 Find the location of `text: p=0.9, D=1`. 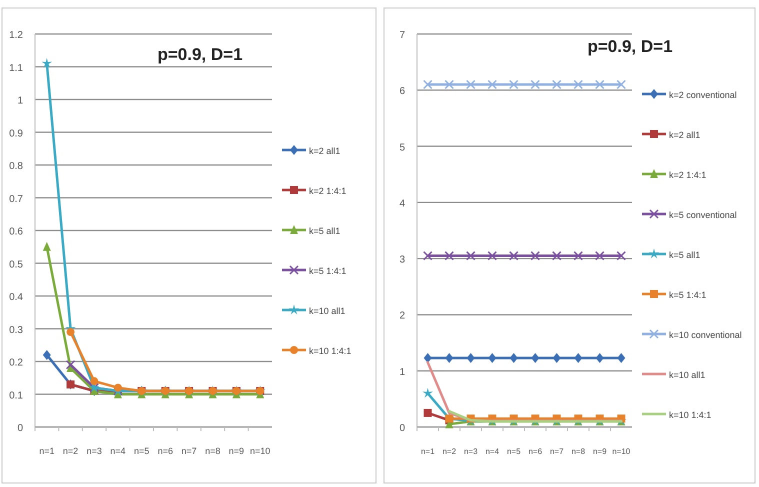

text: p=0.9, D=1 is located at coordinates (200, 54).